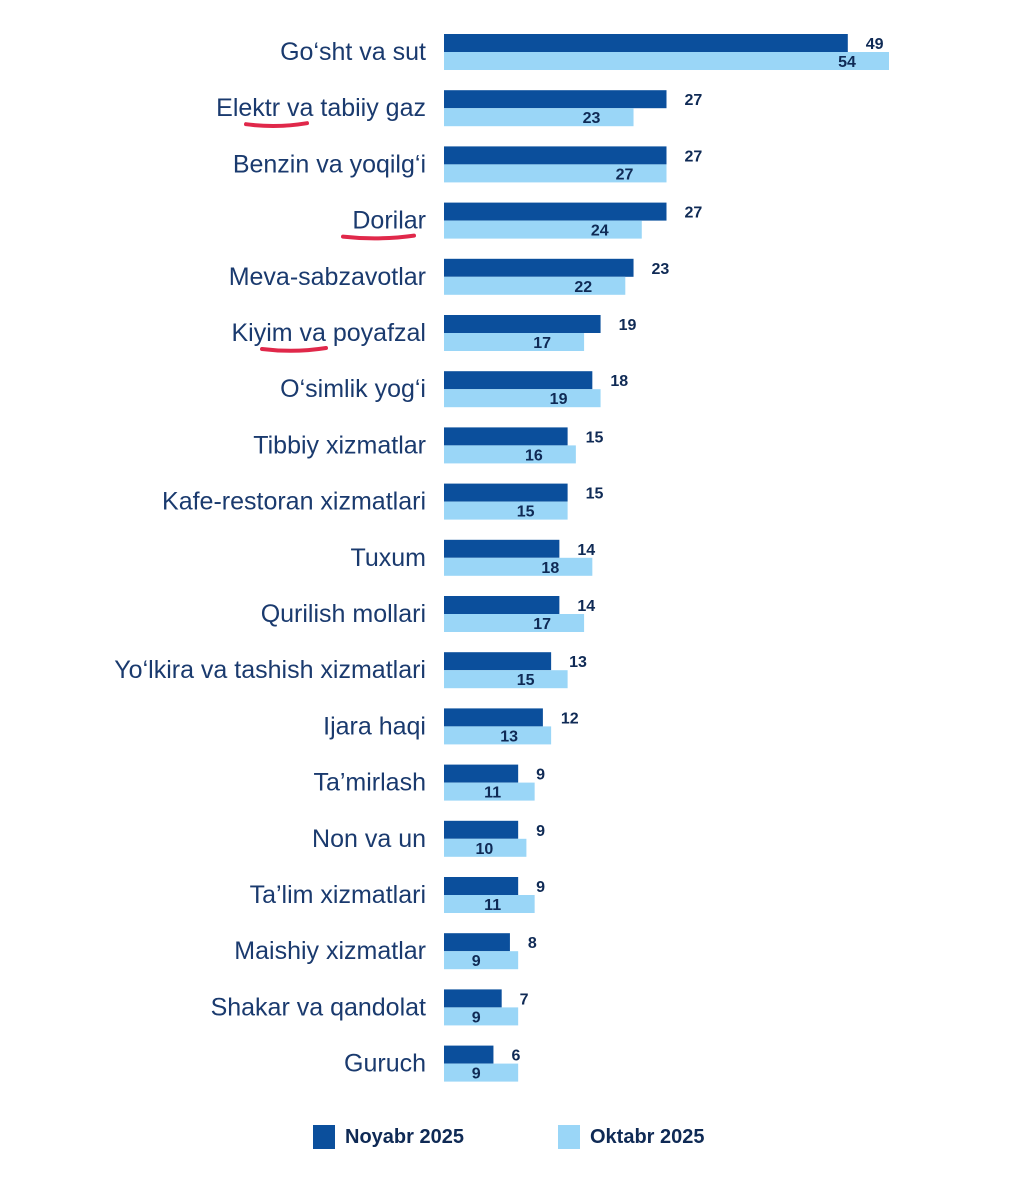 This screenshot has width=1024, height=1177. What do you see at coordinates (524, 999) in the screenshot?
I see `value-label-noyabr: 7` at bounding box center [524, 999].